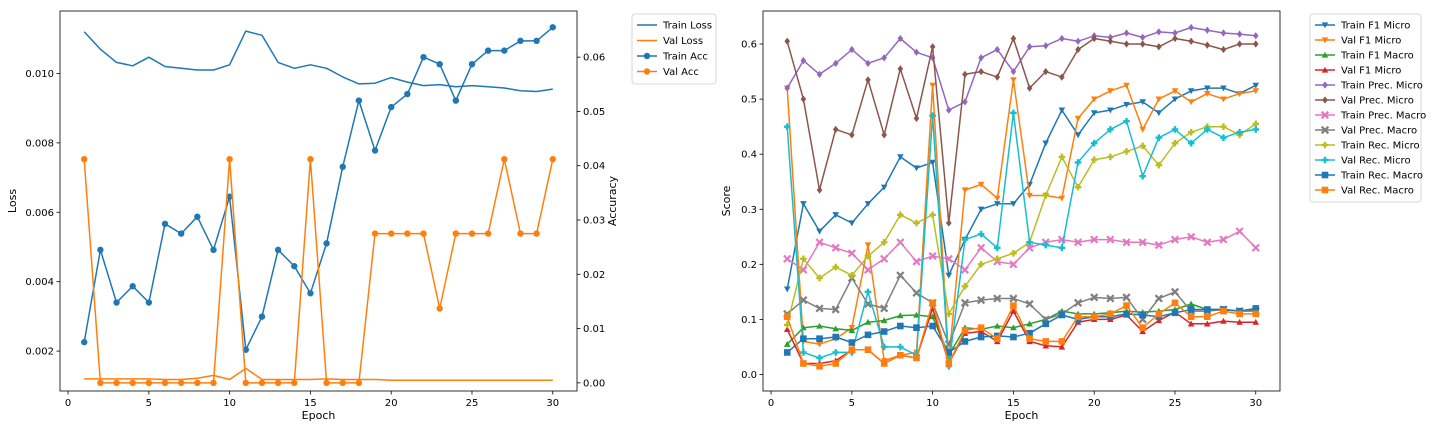 The image size is (1440, 432). Describe the element at coordinates (1377, 56) in the screenshot. I see `legend-label: Train F1 Macro` at that location.